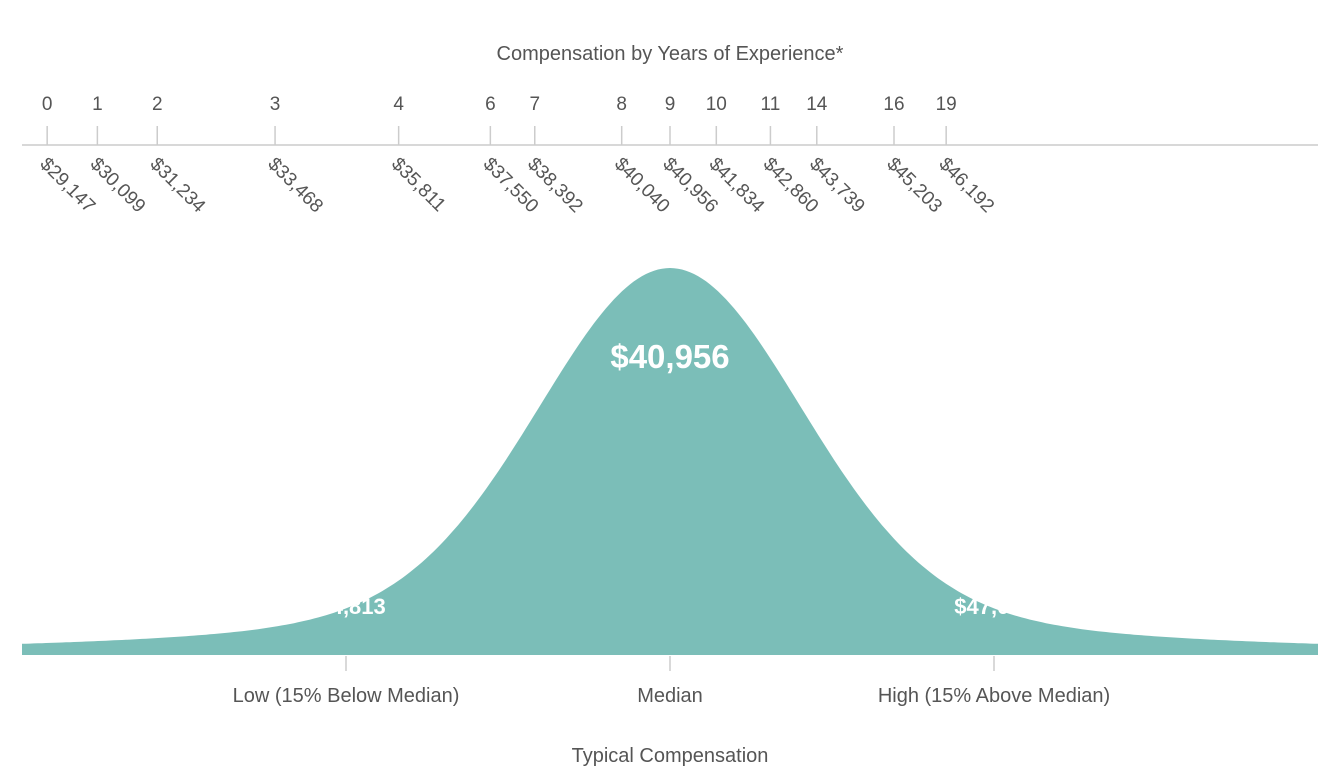  Describe the element at coordinates (346, 606) in the screenshot. I see `low-value-label: $34,813` at that location.